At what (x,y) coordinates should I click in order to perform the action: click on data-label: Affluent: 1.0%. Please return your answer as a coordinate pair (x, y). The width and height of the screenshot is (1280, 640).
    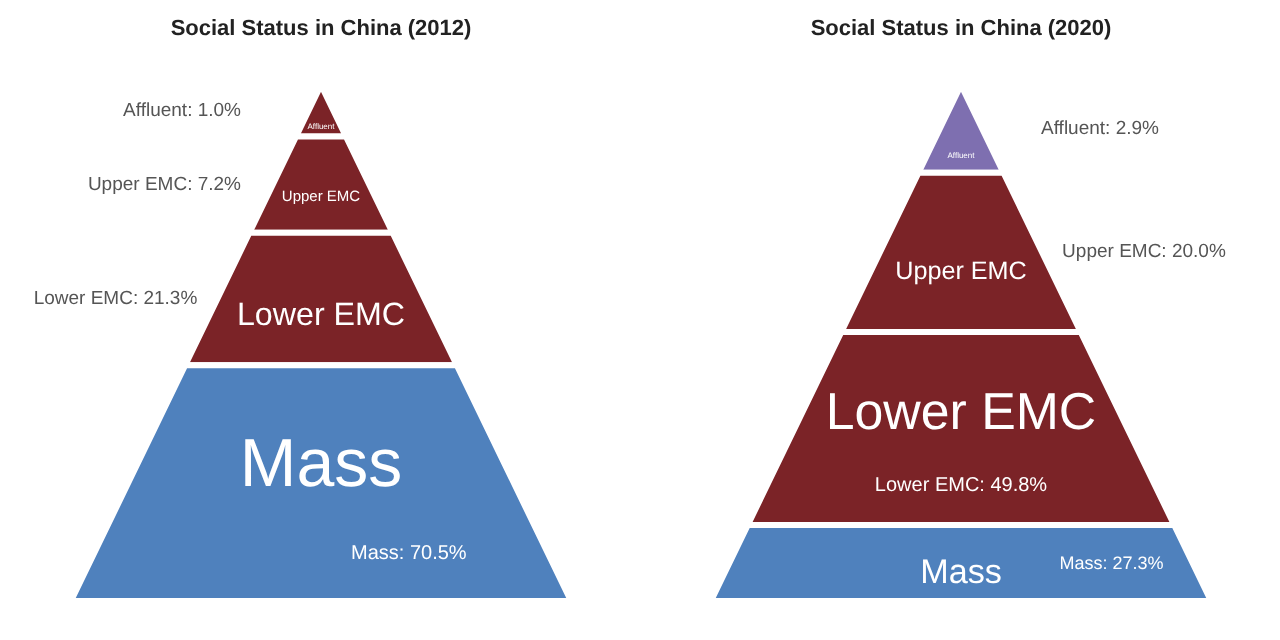
    Looking at the image, I should click on (183, 110).